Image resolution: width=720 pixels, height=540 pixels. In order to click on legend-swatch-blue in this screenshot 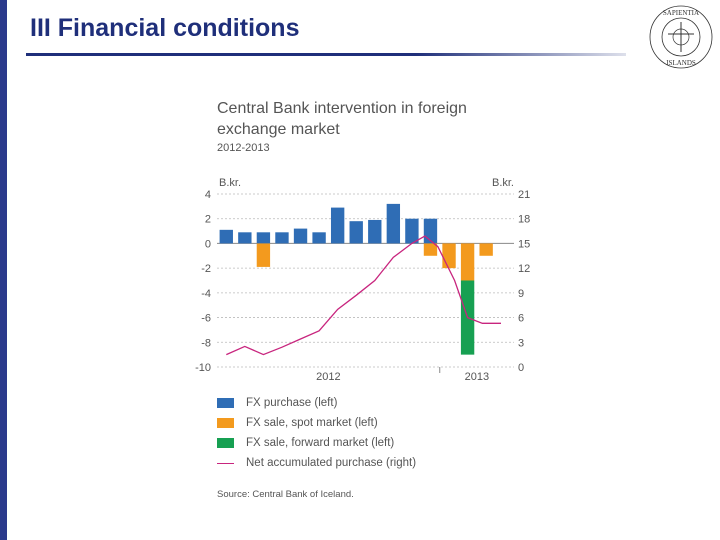, I will do `click(225, 403)`.